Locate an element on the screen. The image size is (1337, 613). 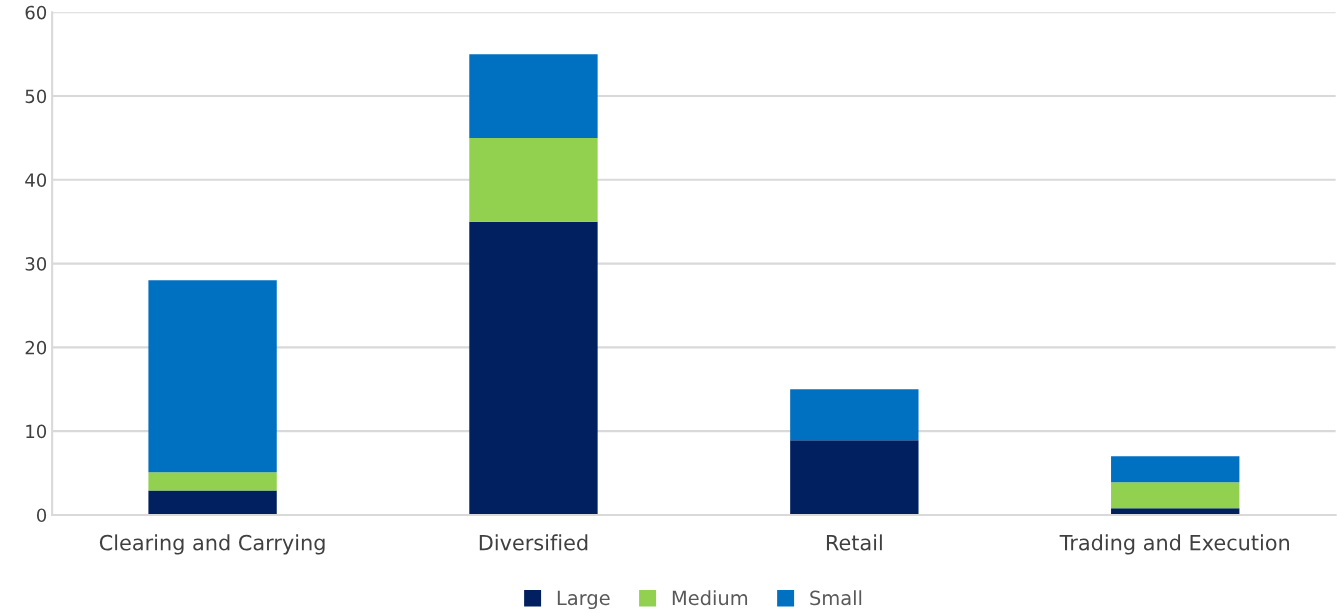
y-tick-label: 10 is located at coordinates (36, 431).